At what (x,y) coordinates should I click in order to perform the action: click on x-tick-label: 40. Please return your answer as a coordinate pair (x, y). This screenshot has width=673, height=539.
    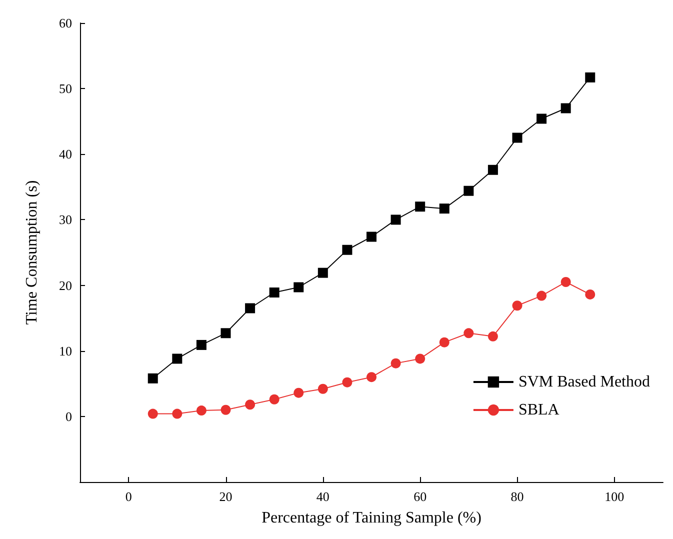
    Looking at the image, I should click on (323, 496).